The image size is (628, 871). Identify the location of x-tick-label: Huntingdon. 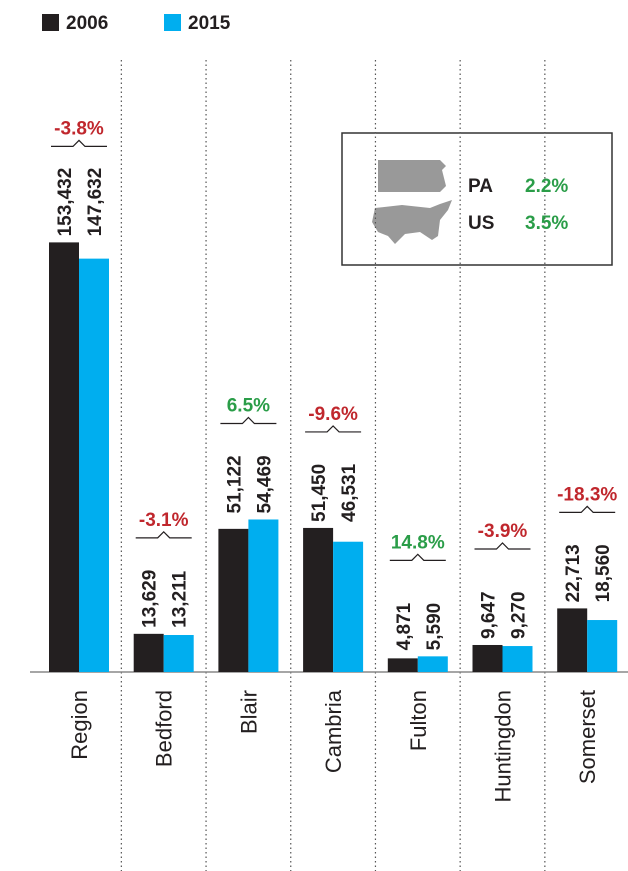
(503, 746).